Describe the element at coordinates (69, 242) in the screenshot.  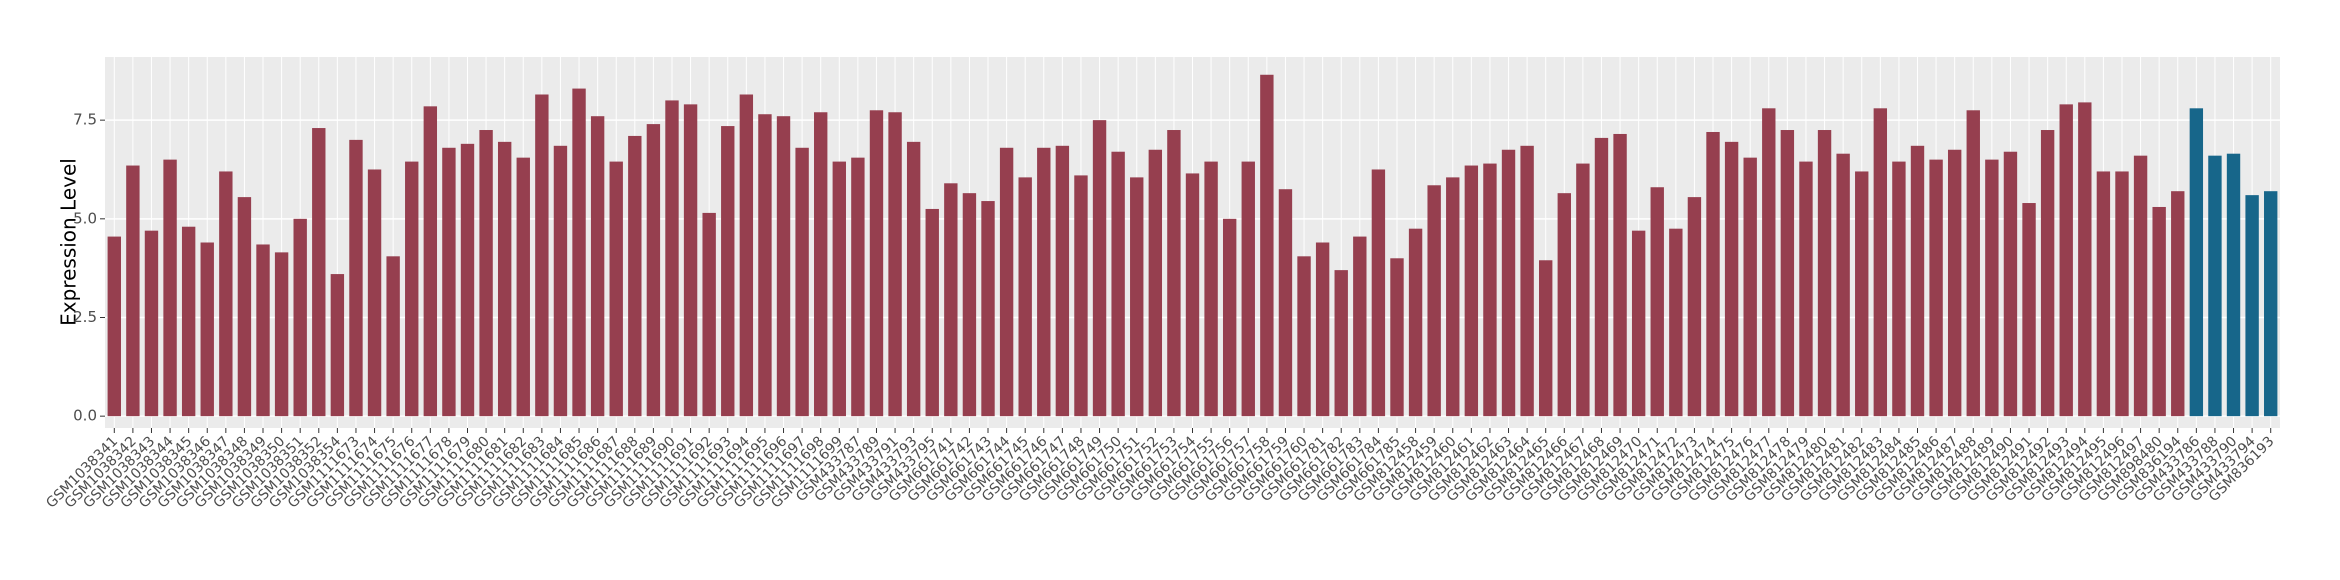
I see `y-axis-title: Expression Level` at that location.